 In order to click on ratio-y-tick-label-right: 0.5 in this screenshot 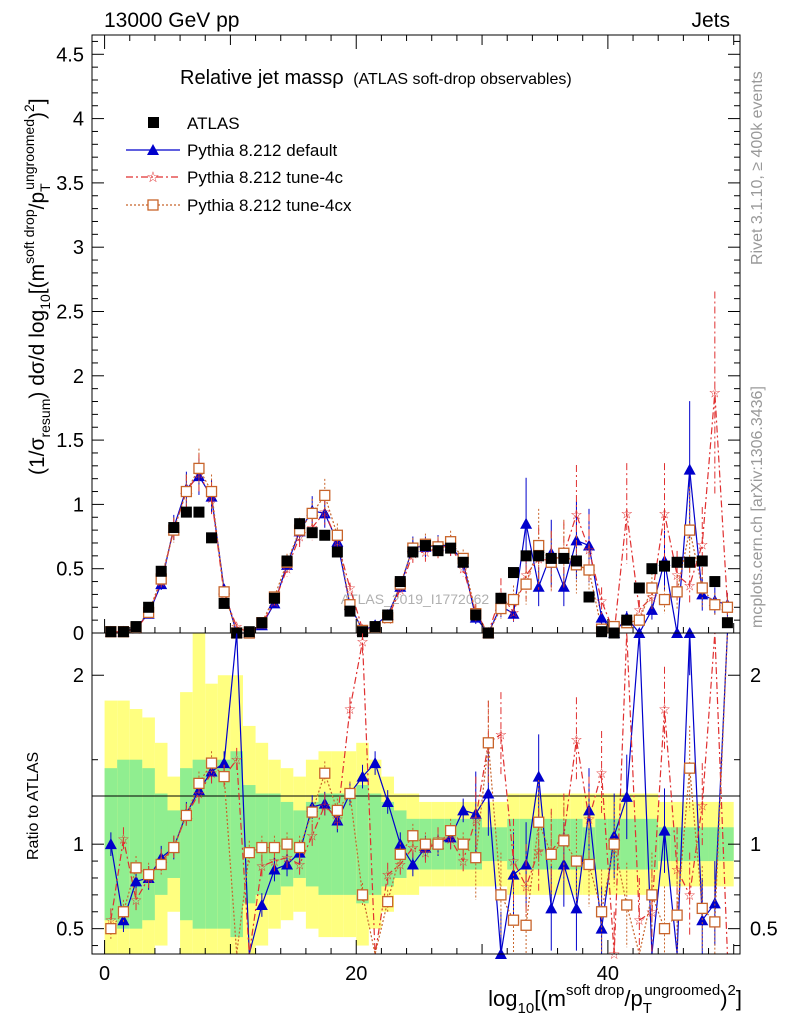, I will do `click(764, 930)`.